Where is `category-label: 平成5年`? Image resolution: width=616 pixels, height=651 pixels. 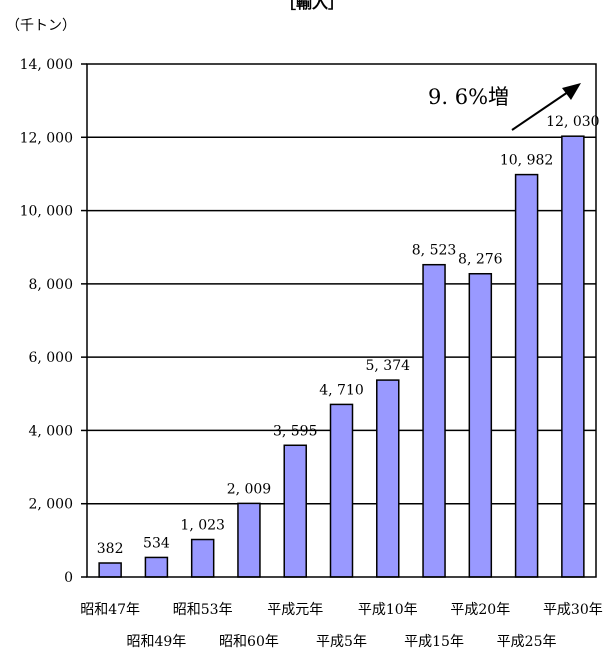 category-label: 平成5年 is located at coordinates (341, 642).